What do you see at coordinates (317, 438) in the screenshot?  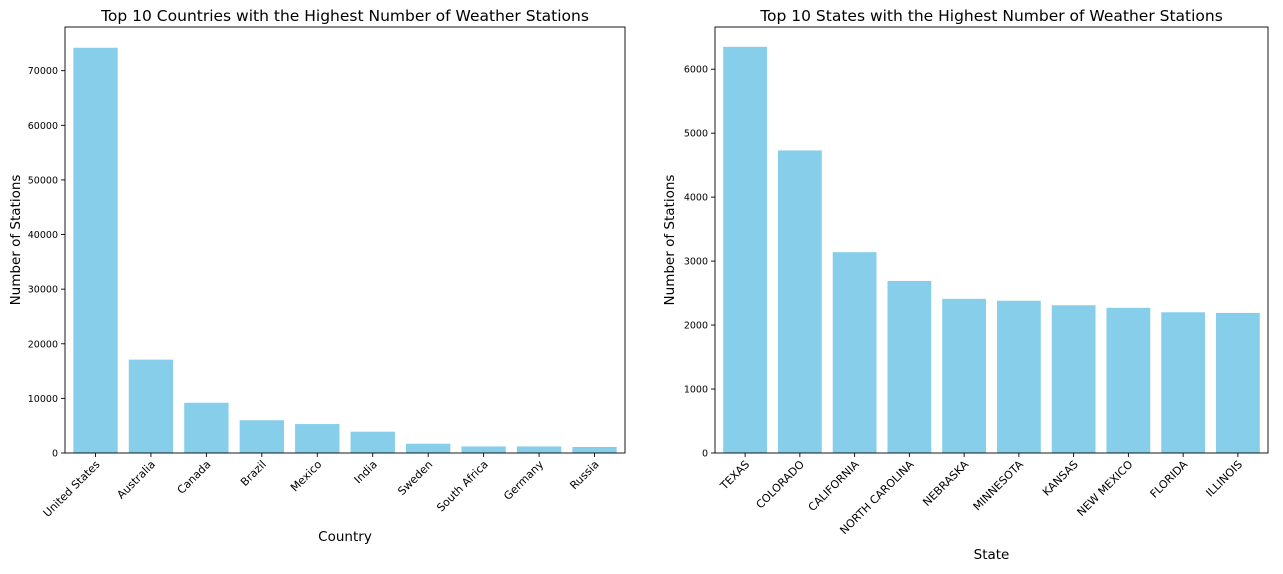 I see `bar-mexico` at bounding box center [317, 438].